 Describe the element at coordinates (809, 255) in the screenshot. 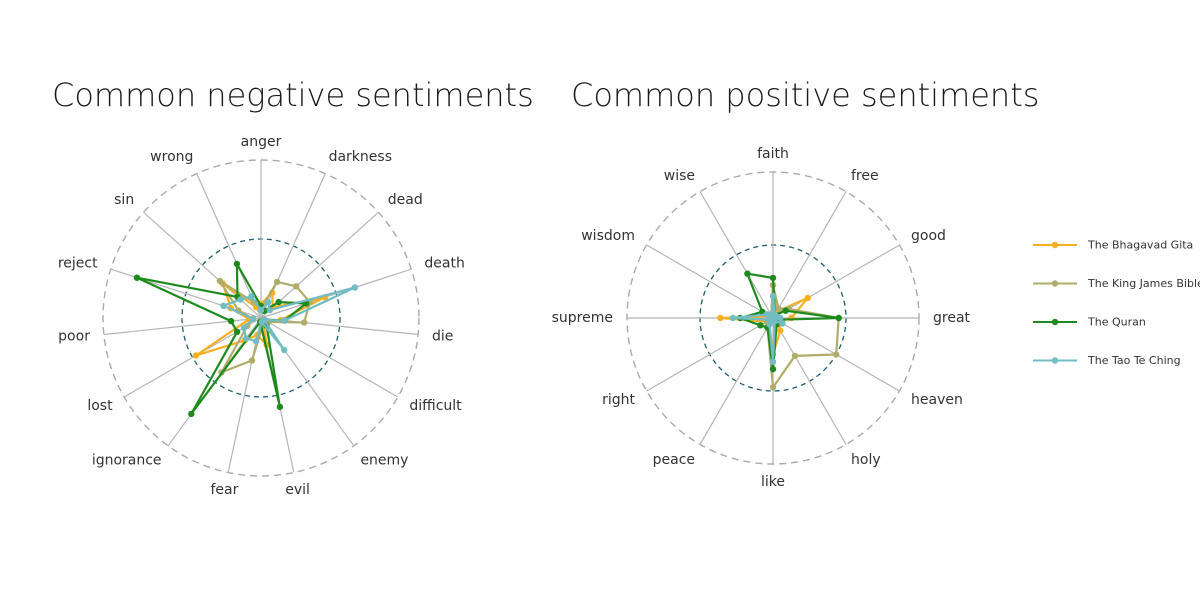

I see `positive-spoke-free` at that location.